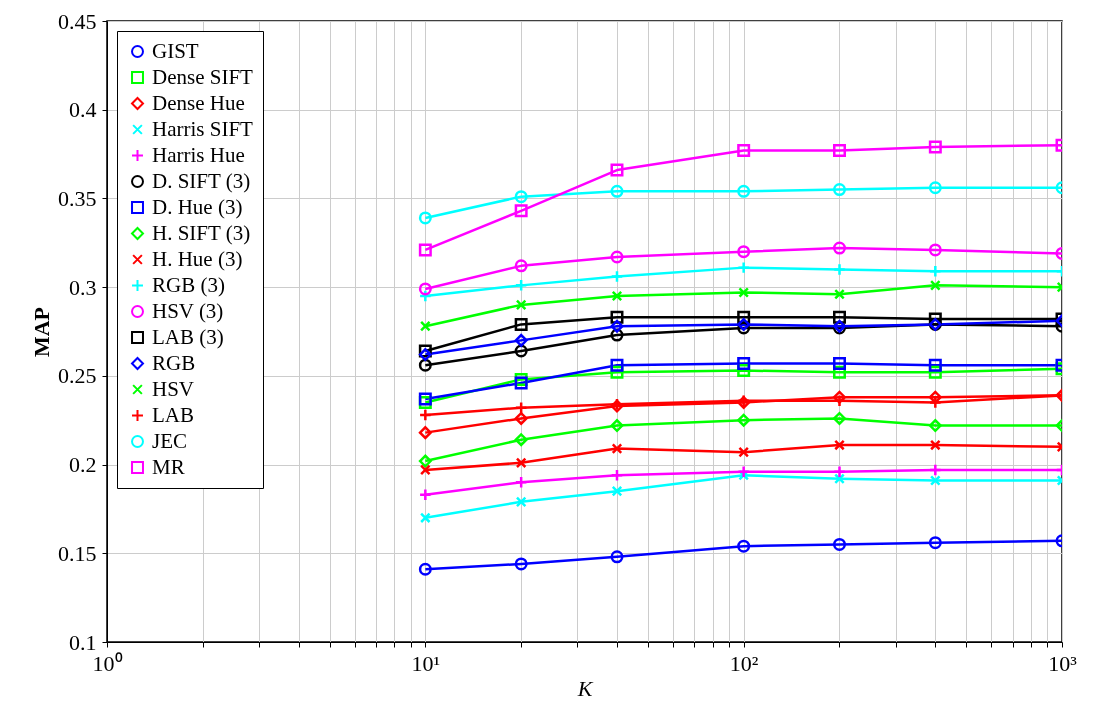 The height and width of the screenshot is (722, 1105). What do you see at coordinates (201, 180) in the screenshot?
I see `legend-label: D. SIFT (3)` at bounding box center [201, 180].